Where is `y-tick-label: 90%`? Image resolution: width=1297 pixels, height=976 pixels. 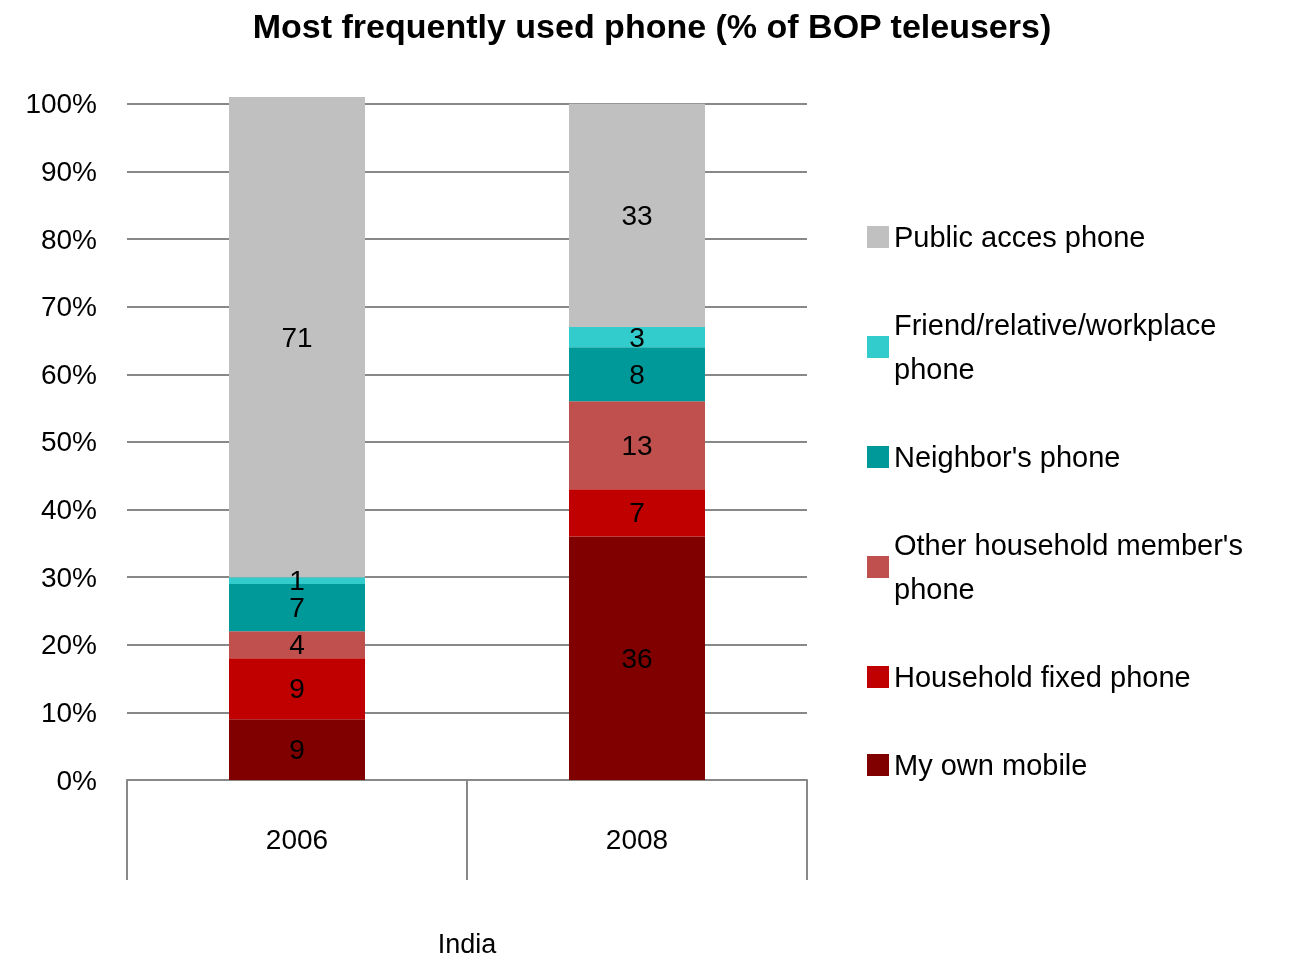 y-tick-label: 90% is located at coordinates (68, 171).